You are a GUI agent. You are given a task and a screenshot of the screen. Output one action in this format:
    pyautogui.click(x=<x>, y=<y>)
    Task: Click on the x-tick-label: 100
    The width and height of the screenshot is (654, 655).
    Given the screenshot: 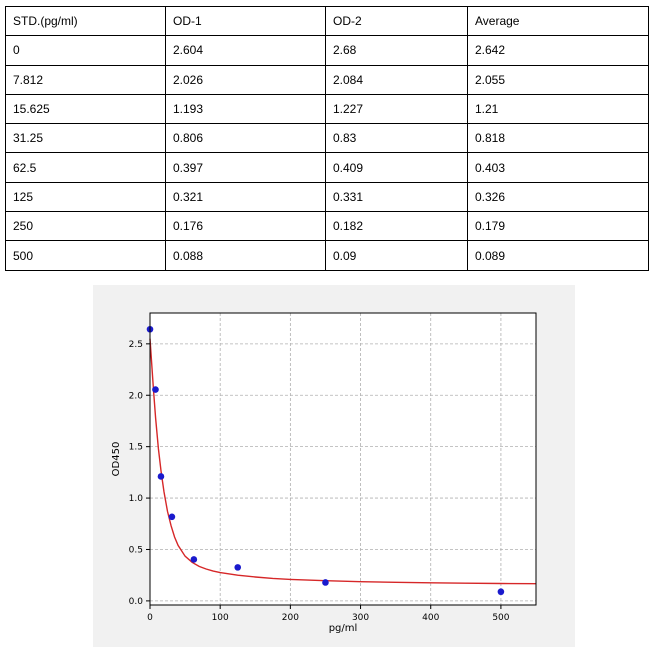 What is the action you would take?
    pyautogui.click(x=220, y=618)
    